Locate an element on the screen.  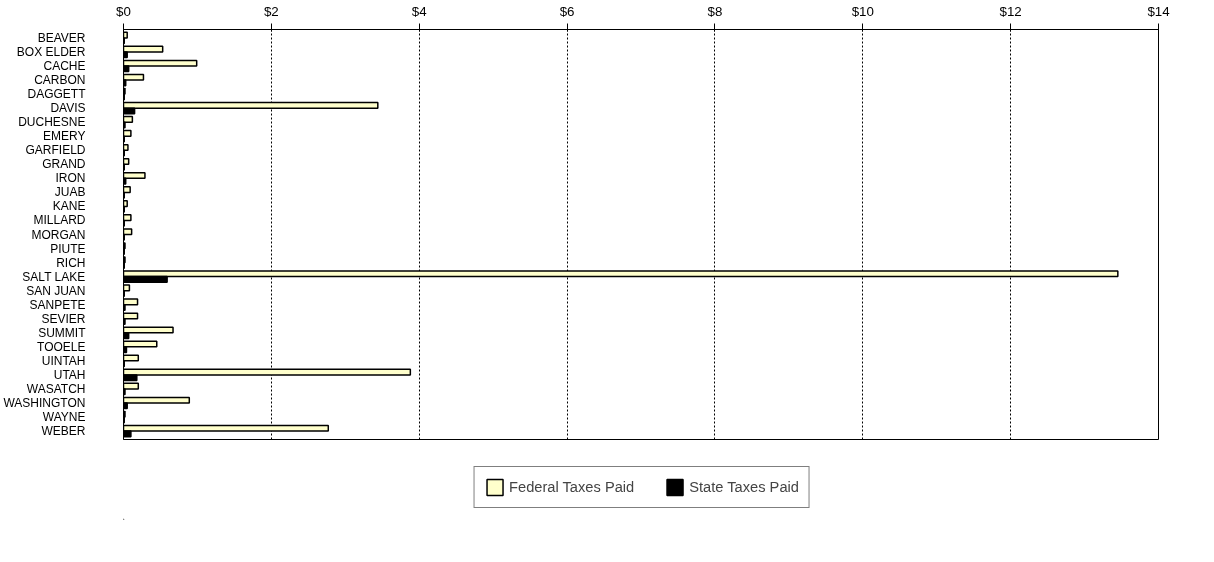
y-tick-label: DAVIS is located at coordinates (68, 108).